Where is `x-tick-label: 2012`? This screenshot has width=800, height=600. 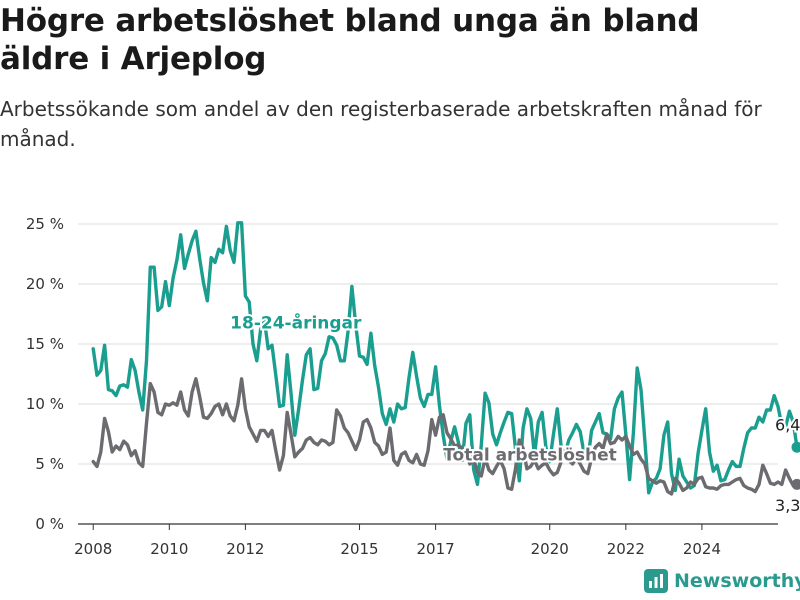
x-tick-label: 2012 is located at coordinates (245, 549).